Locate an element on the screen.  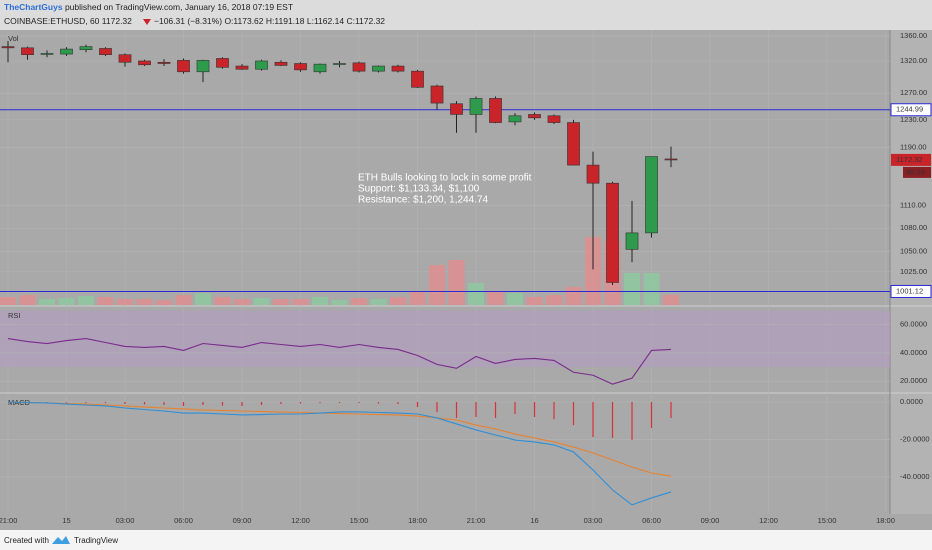
price-line-label: 1001.12 is located at coordinates (909, 290).